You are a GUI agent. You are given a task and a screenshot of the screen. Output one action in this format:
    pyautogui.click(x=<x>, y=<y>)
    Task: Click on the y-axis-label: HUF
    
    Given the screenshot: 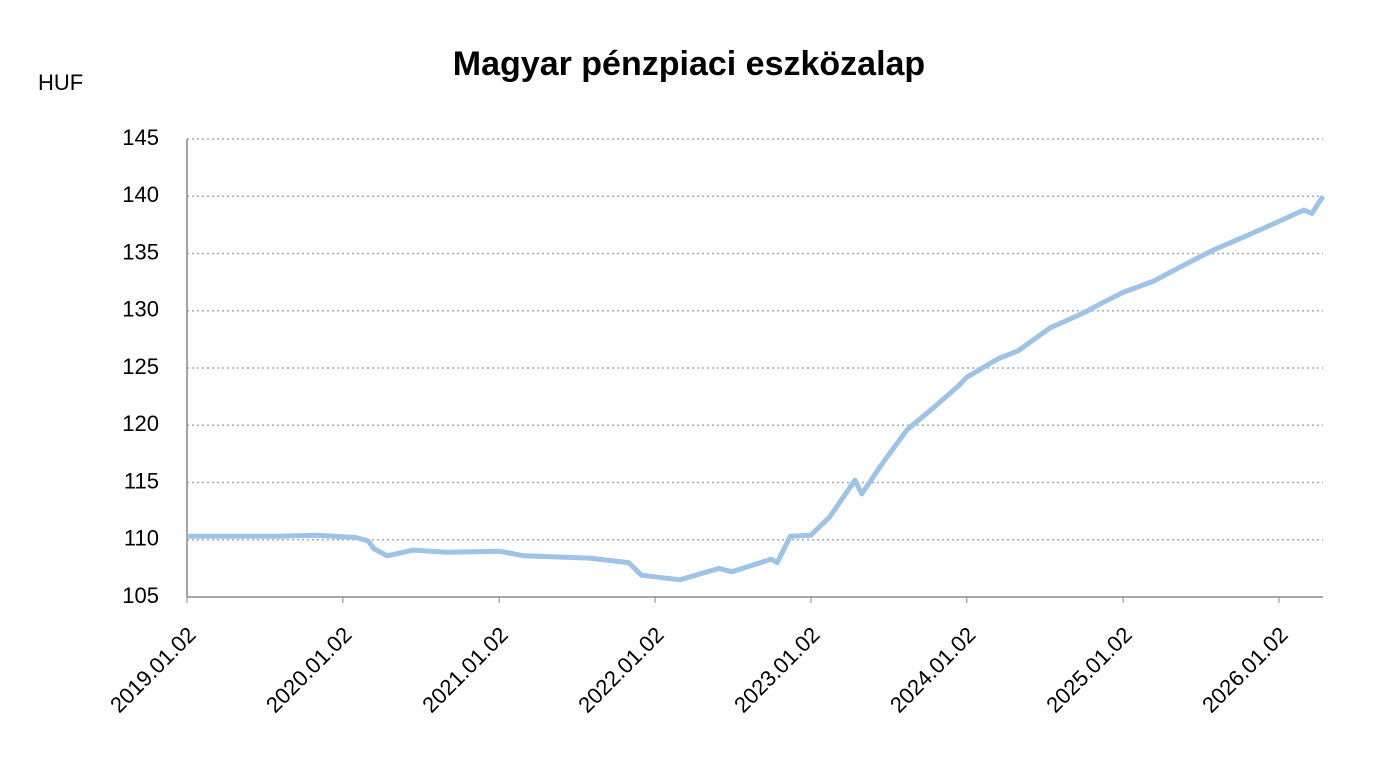 What is the action you would take?
    pyautogui.click(x=60, y=82)
    